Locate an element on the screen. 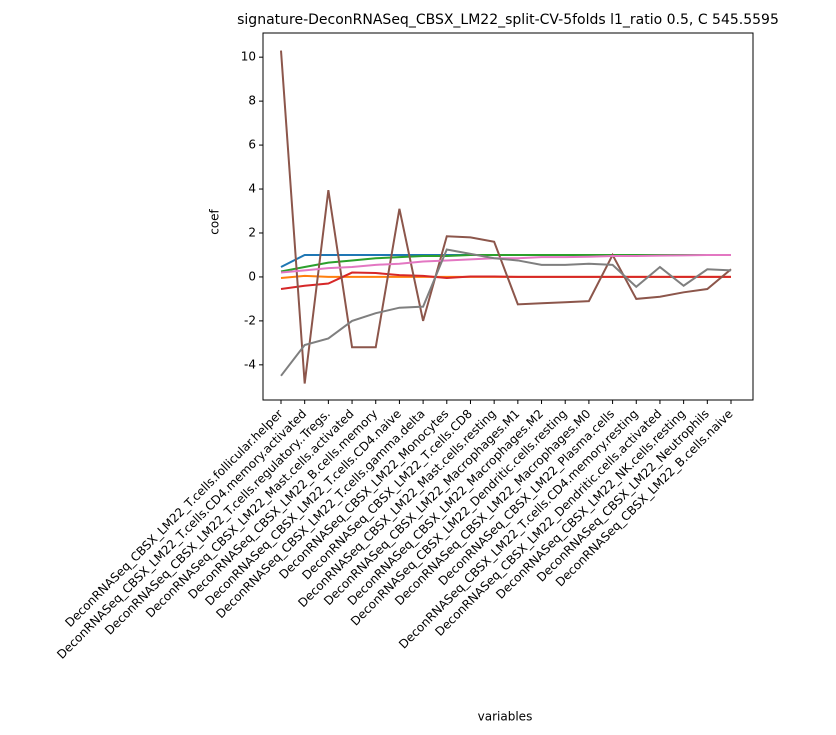 This screenshot has width=836, height=735. y-tick-label: 2 is located at coordinates (252, 232).